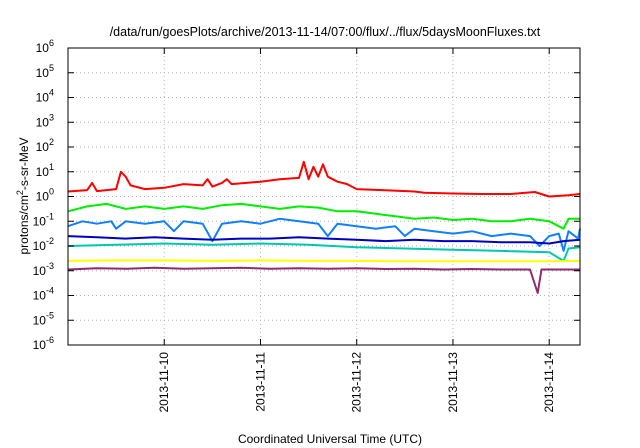  I want to click on y-tick-label: 10¹, so click(45, 170).